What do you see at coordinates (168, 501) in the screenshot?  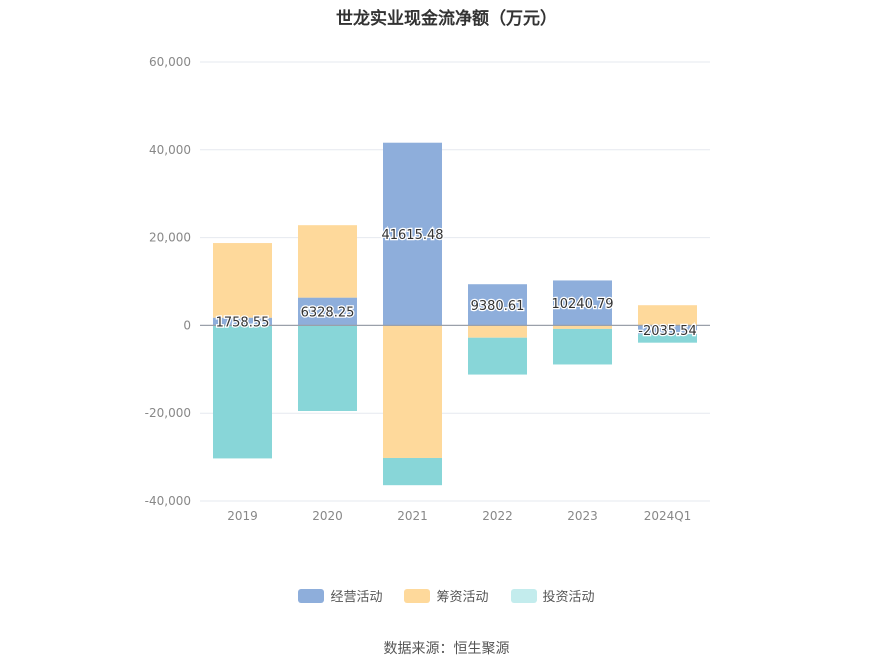 I see `y-tick-label: -40,000` at bounding box center [168, 501].